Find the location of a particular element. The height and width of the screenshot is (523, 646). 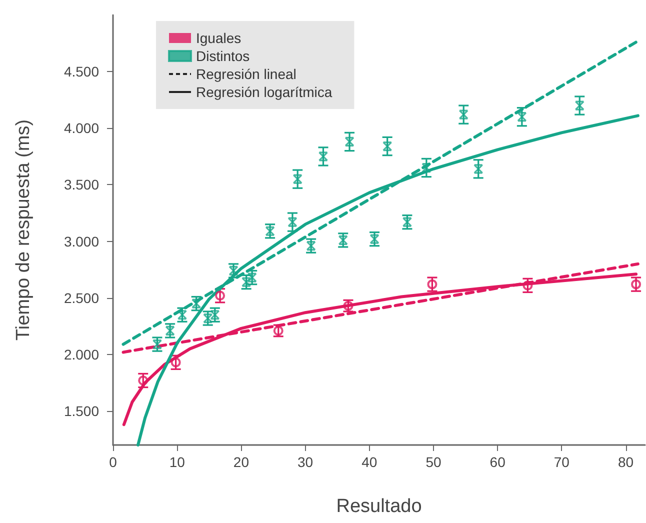

y-tick-label: 3.000 is located at coordinates (82, 241).